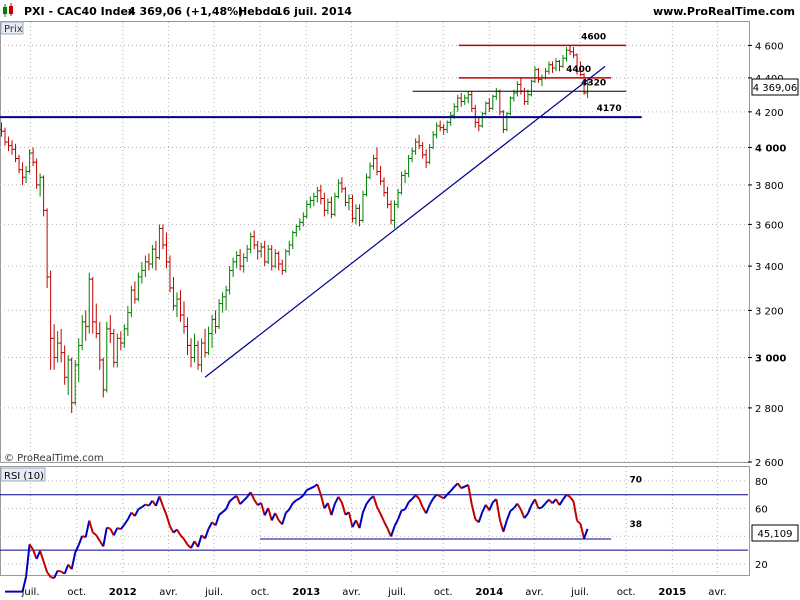 Image resolution: width=800 pixels, height=600 pixels. I want to click on level-label-4400: 4400, so click(578, 70).